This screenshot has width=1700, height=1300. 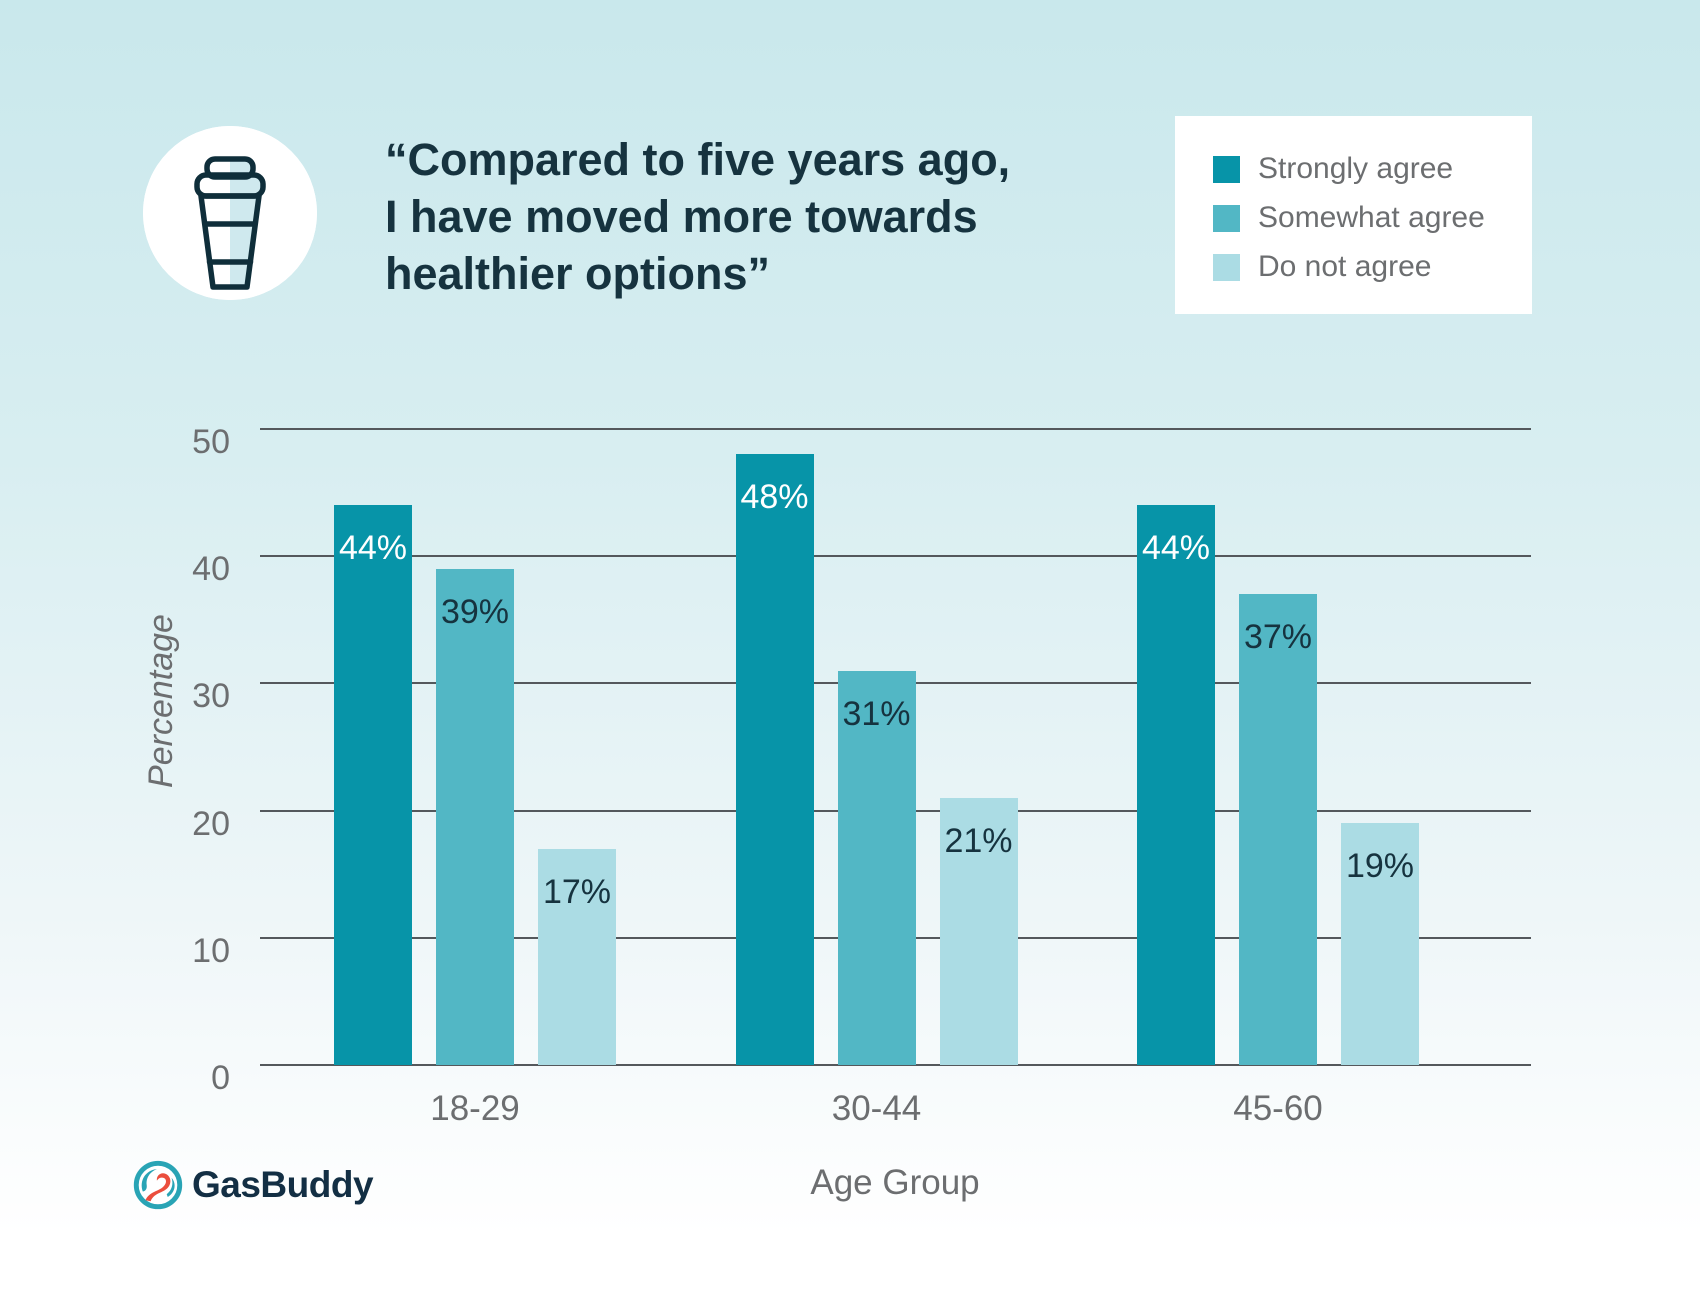 What do you see at coordinates (978, 840) in the screenshot?
I see `bar-value-label: 21%` at bounding box center [978, 840].